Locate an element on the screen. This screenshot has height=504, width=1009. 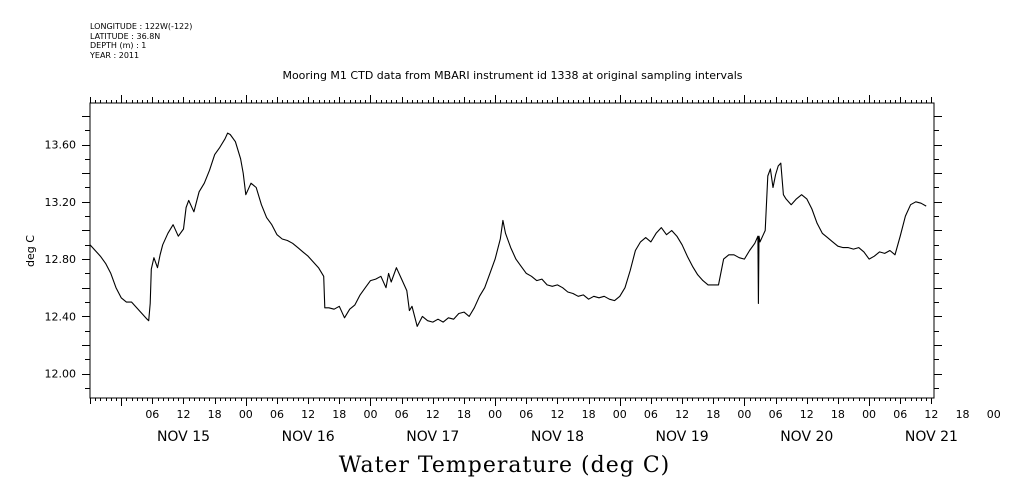
y-tick-label: 13.60 is located at coordinates (61, 145).